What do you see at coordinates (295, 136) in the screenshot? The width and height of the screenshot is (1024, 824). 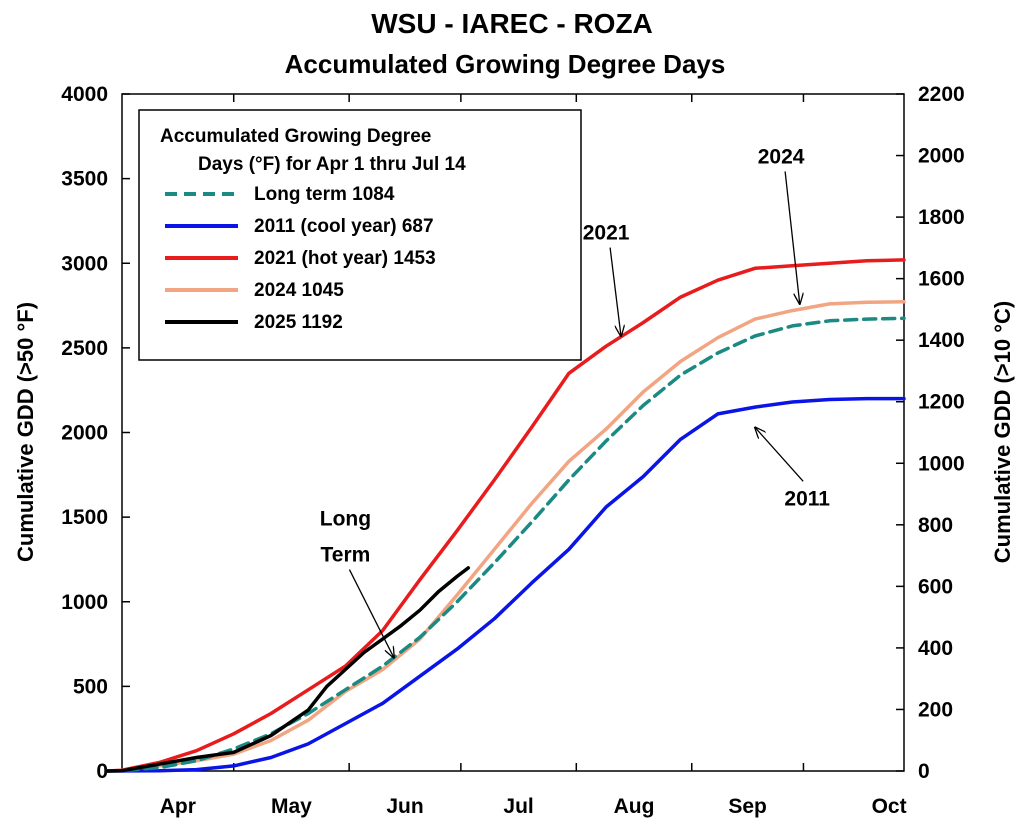 I see `legend-title-line1: Accumulated Growing Degree` at bounding box center [295, 136].